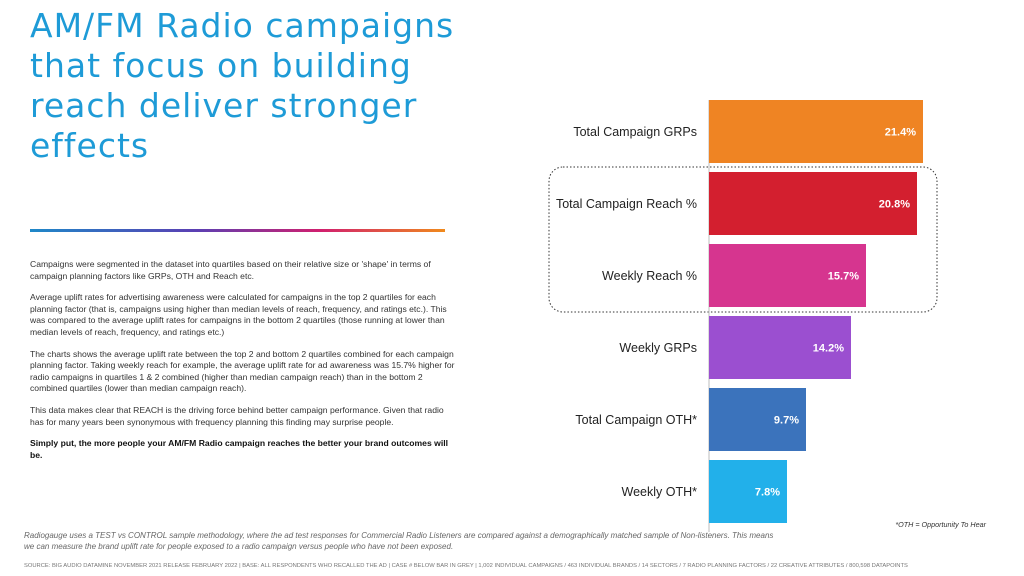 The height and width of the screenshot is (576, 1024). What do you see at coordinates (626, 204) in the screenshot?
I see `category-label: Total Campaign Reach %` at bounding box center [626, 204].